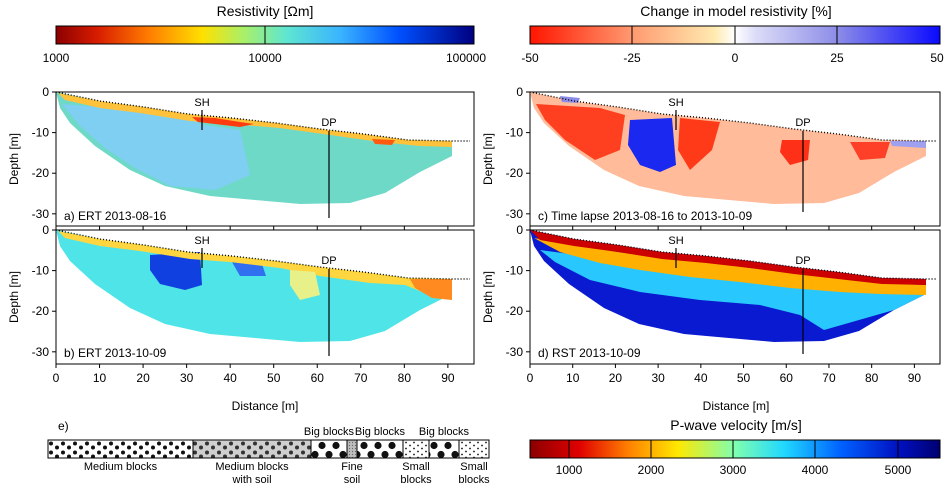  What do you see at coordinates (466, 58) in the screenshot?
I see `resistivity-colorbar-ticklabel: 100000` at bounding box center [466, 58].